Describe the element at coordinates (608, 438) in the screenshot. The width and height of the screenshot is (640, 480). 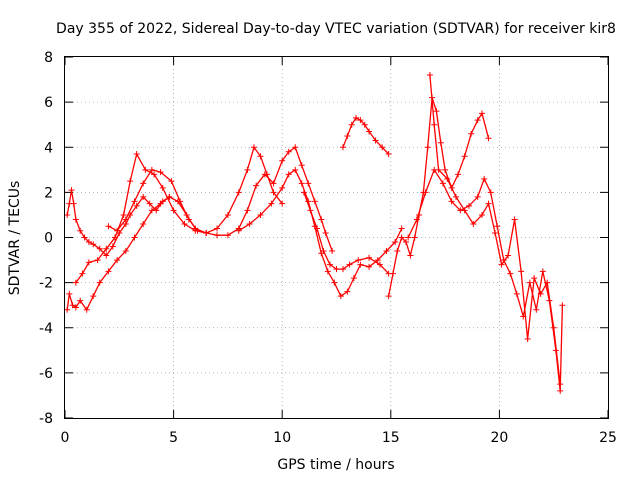
I see `x-tick-label: 25` at that location.